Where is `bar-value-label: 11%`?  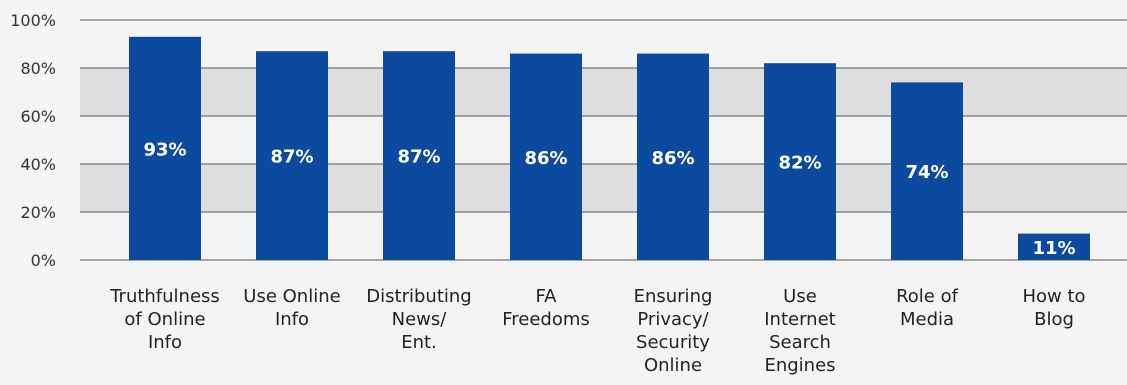 bar-value-label: 11% is located at coordinates (1053, 248).